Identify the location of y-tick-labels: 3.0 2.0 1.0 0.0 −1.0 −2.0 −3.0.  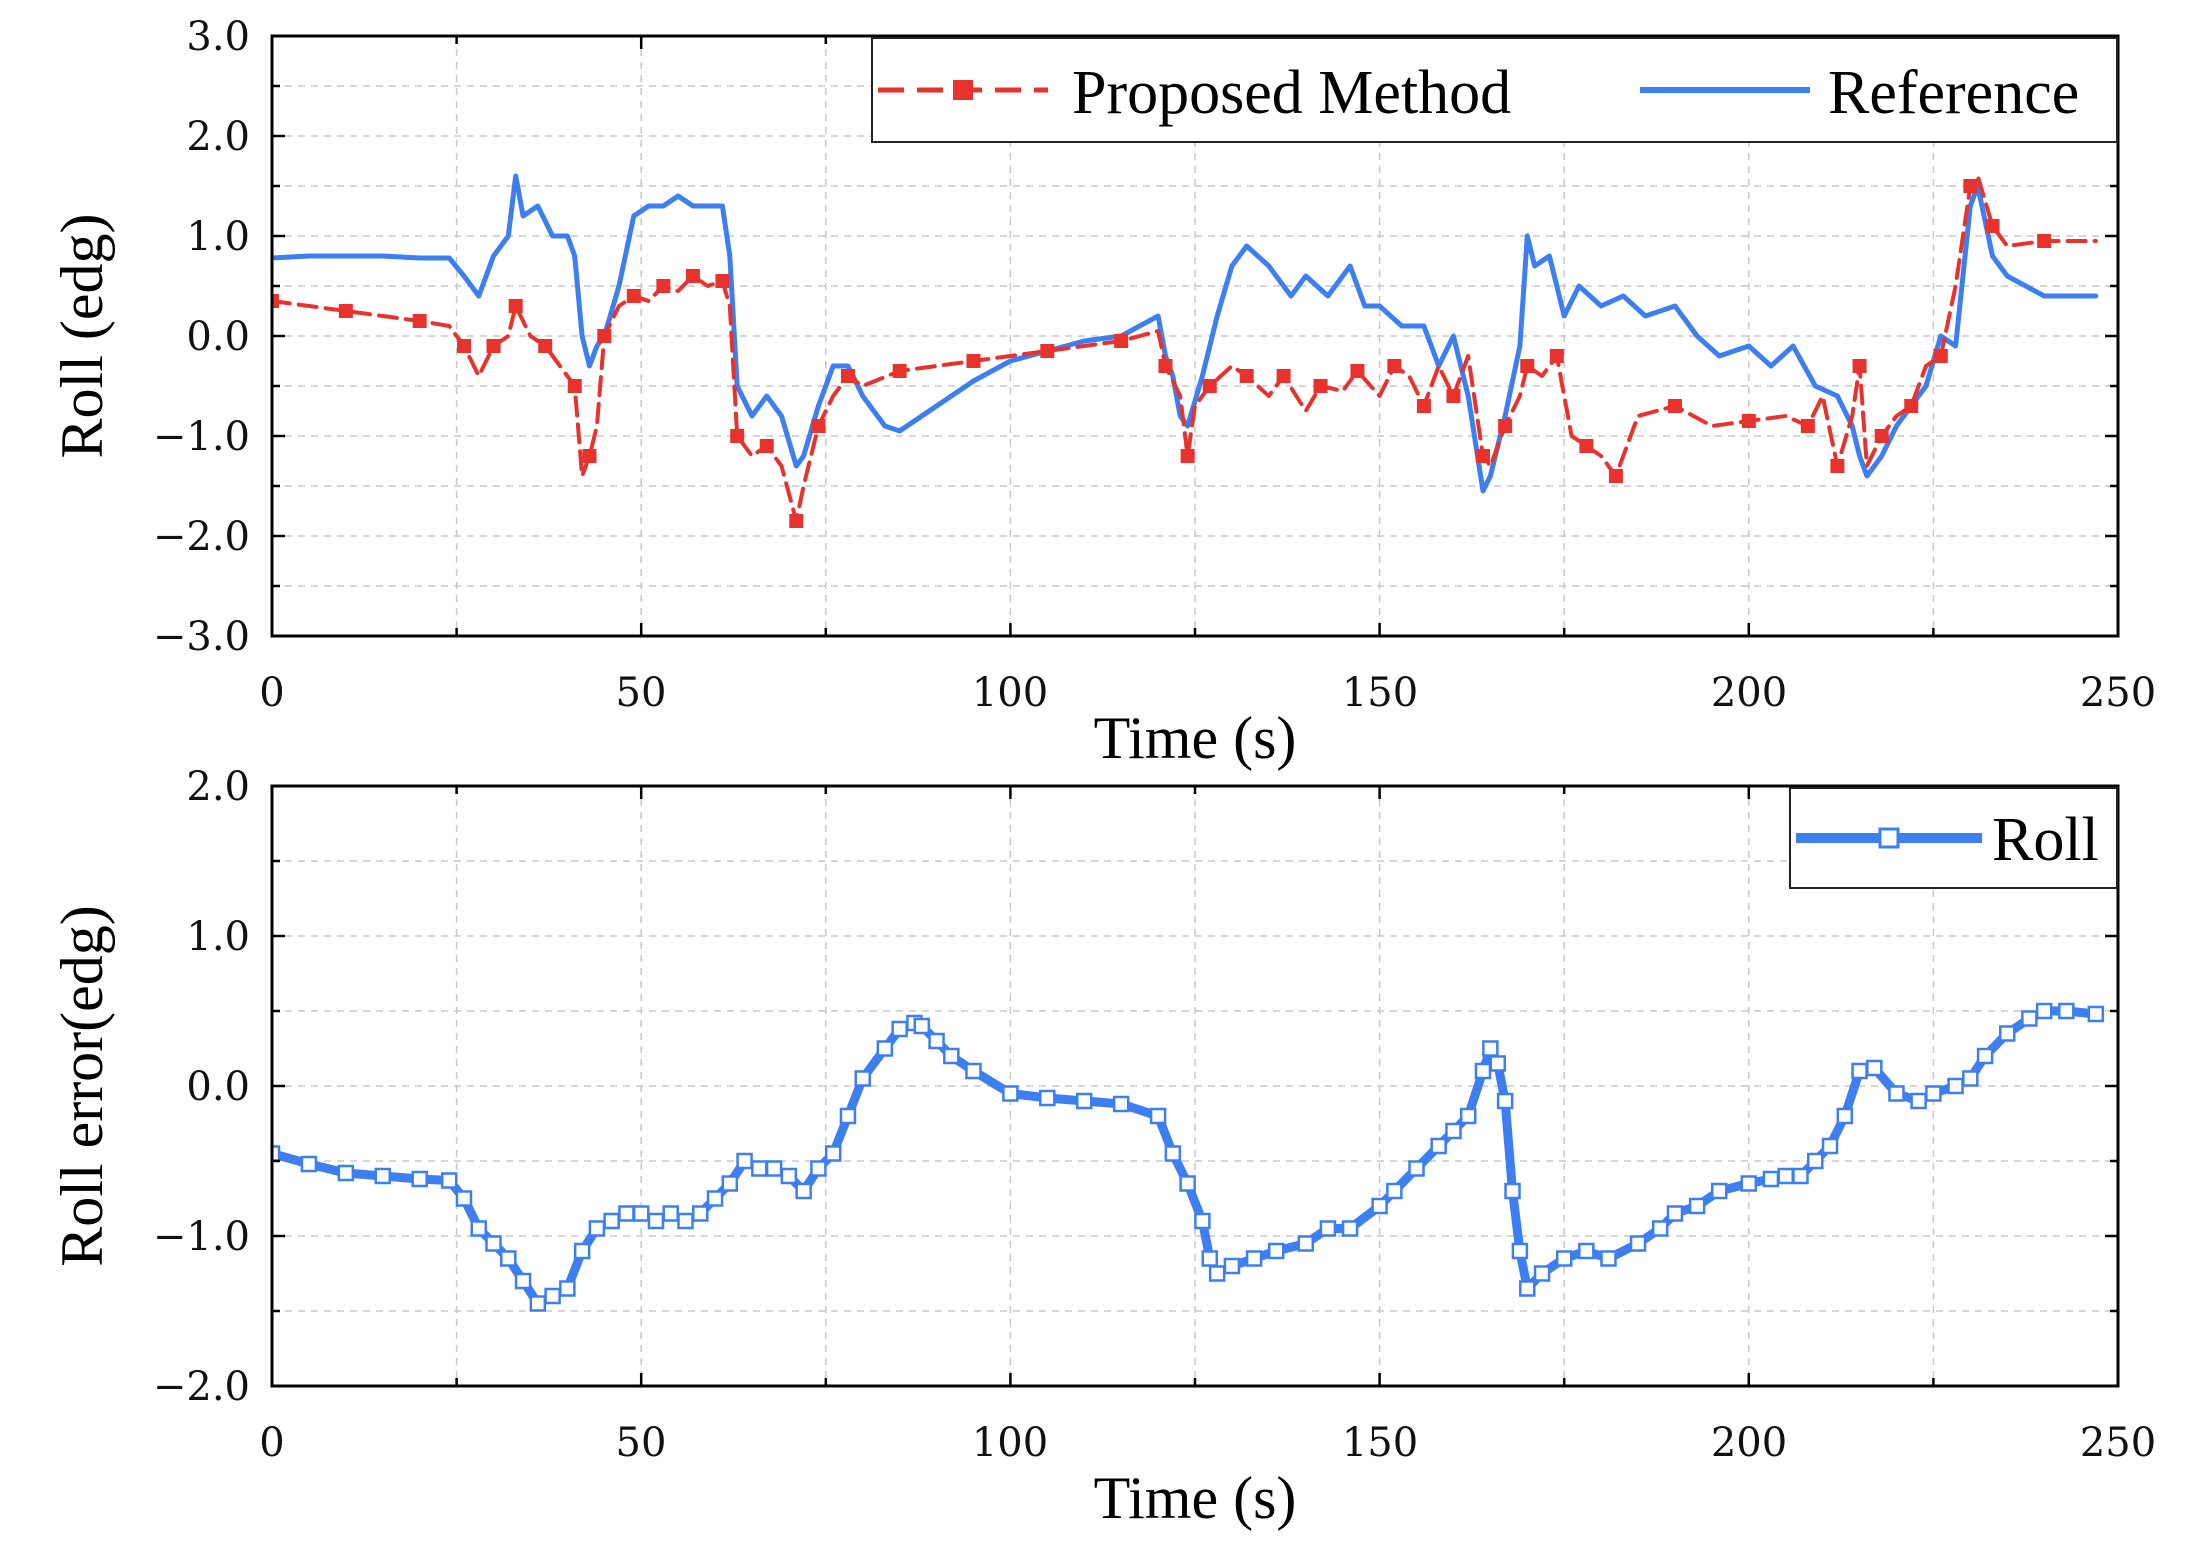
(201, 337).